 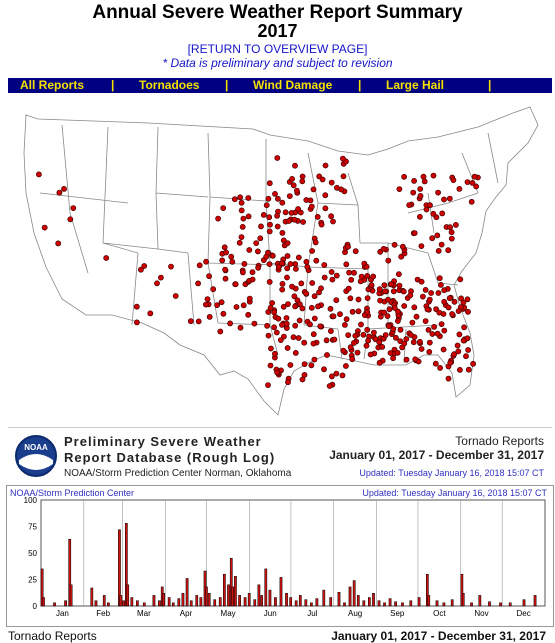 I want to click on month-label: Jan, so click(x=62, y=613).